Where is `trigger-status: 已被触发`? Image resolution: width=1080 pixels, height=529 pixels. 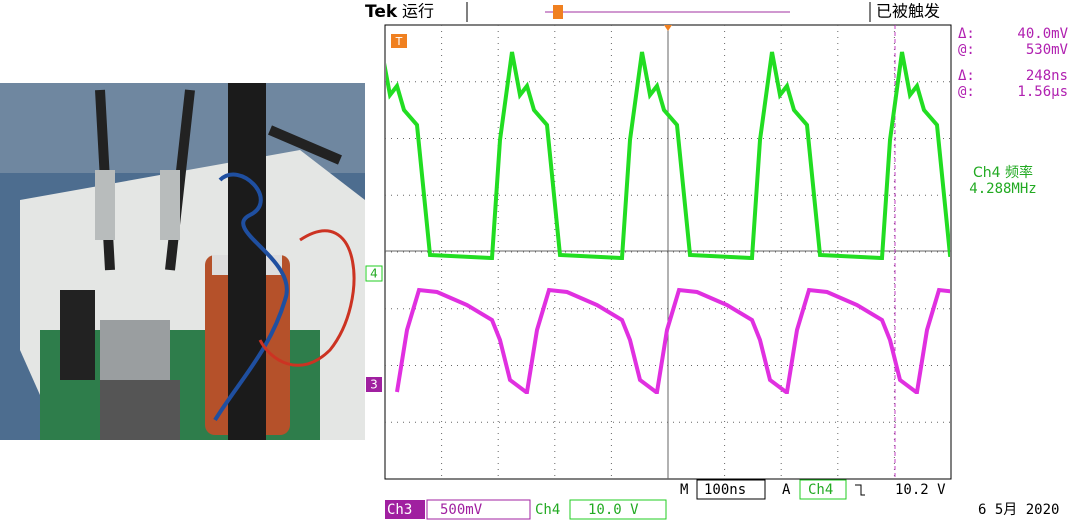
trigger-status: 已被触发 is located at coordinates (908, 11).